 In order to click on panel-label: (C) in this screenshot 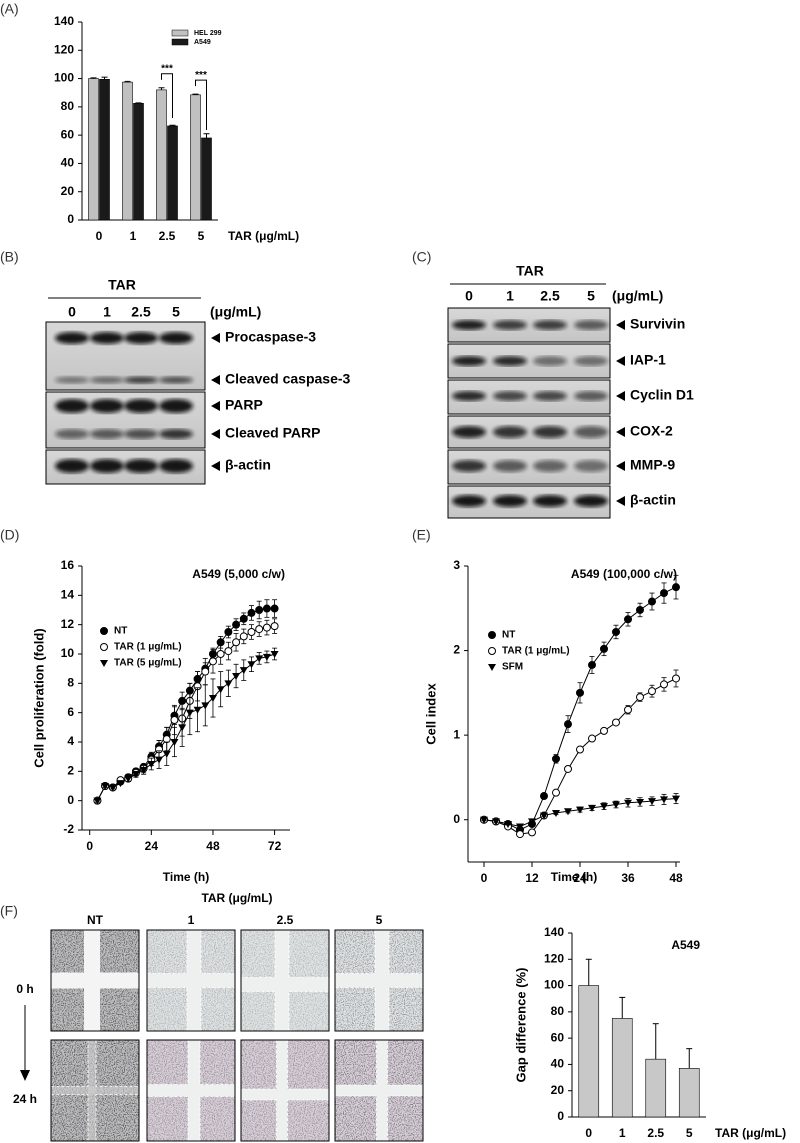, I will do `click(421, 257)`.